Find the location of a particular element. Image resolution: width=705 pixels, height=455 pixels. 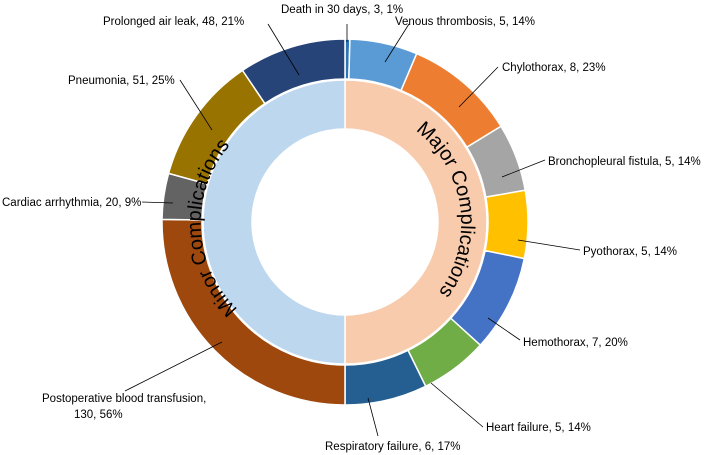

label-death-in-30-days: Death in 30 days, 3, 1% is located at coordinates (342, 10).